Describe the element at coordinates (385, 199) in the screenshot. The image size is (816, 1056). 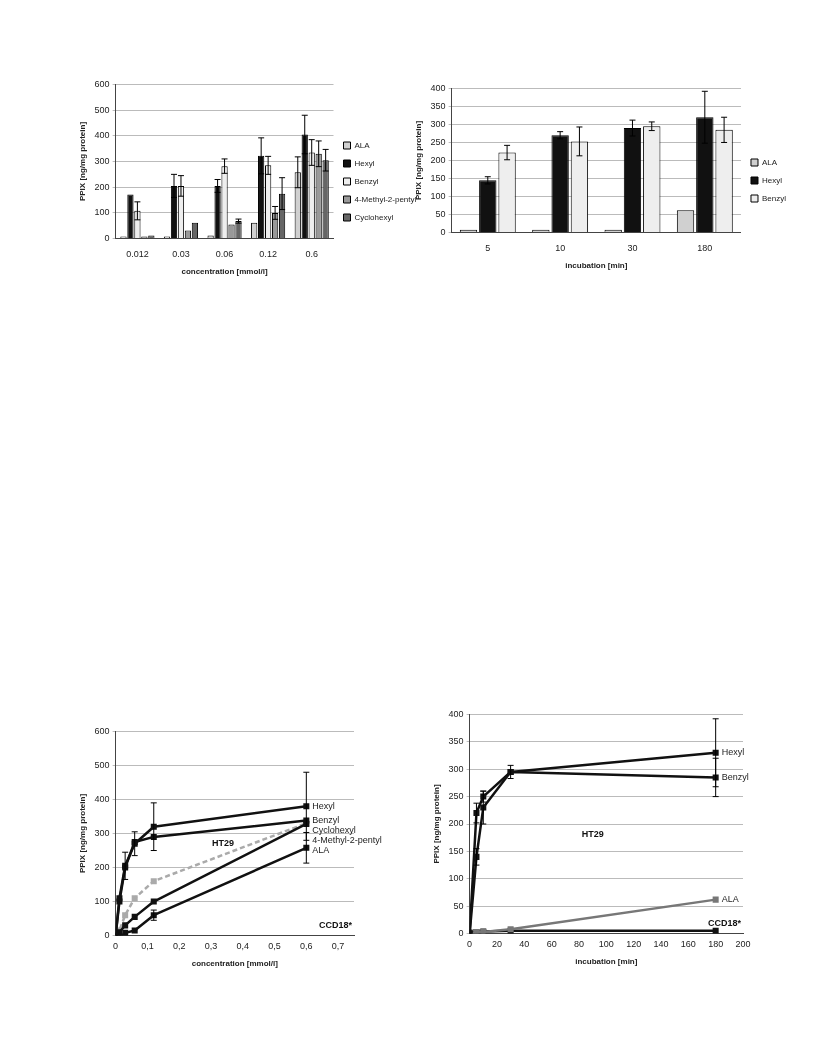
I see `legend-label: 4-Methyl-2-pentyl` at that location.